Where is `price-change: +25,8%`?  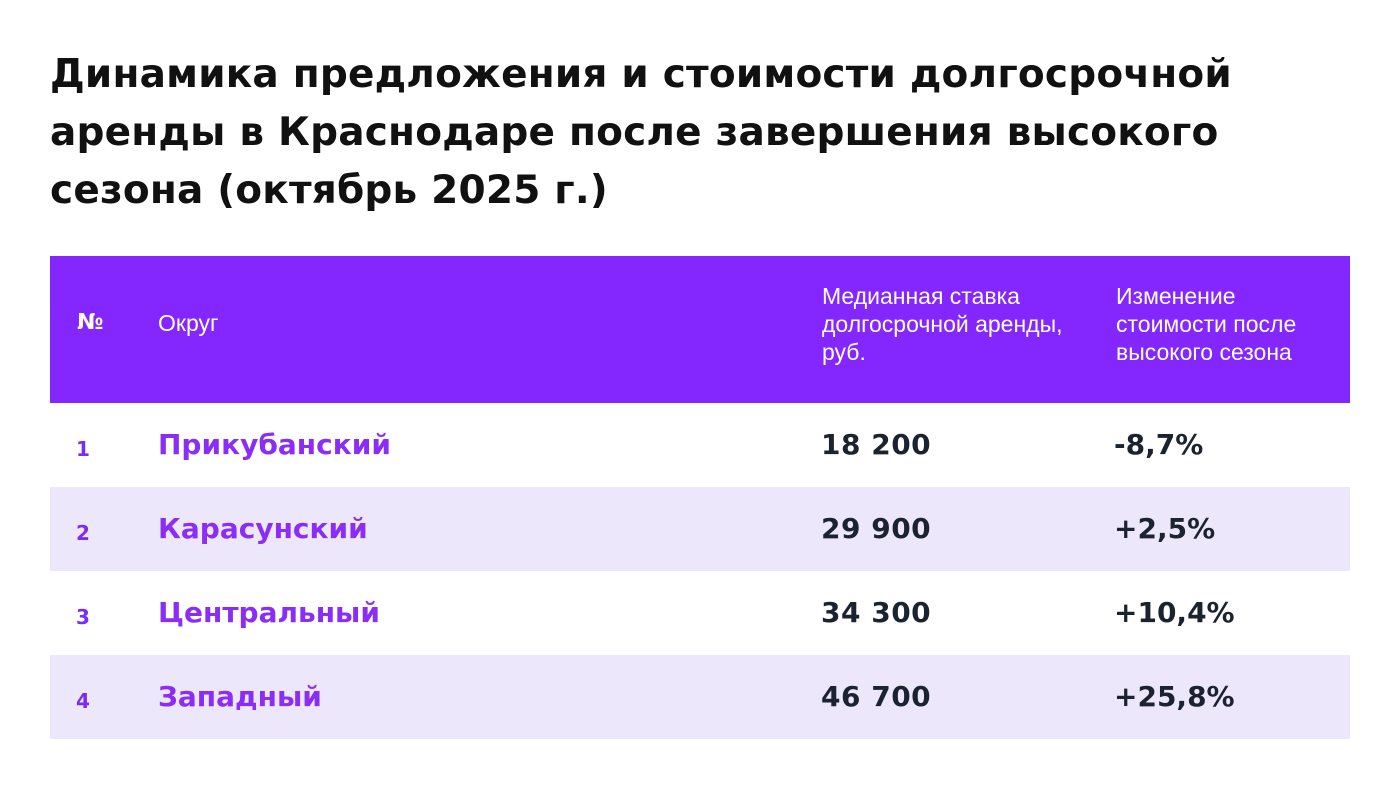
price-change: +25,8% is located at coordinates (1174, 696).